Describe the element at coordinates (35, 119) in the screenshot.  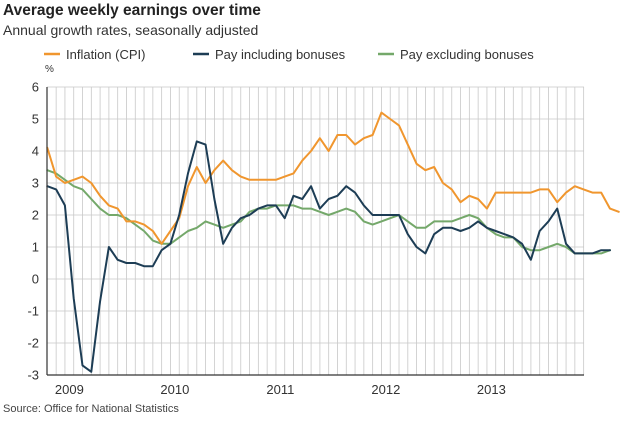
I see `y-tick-label: 5` at that location.